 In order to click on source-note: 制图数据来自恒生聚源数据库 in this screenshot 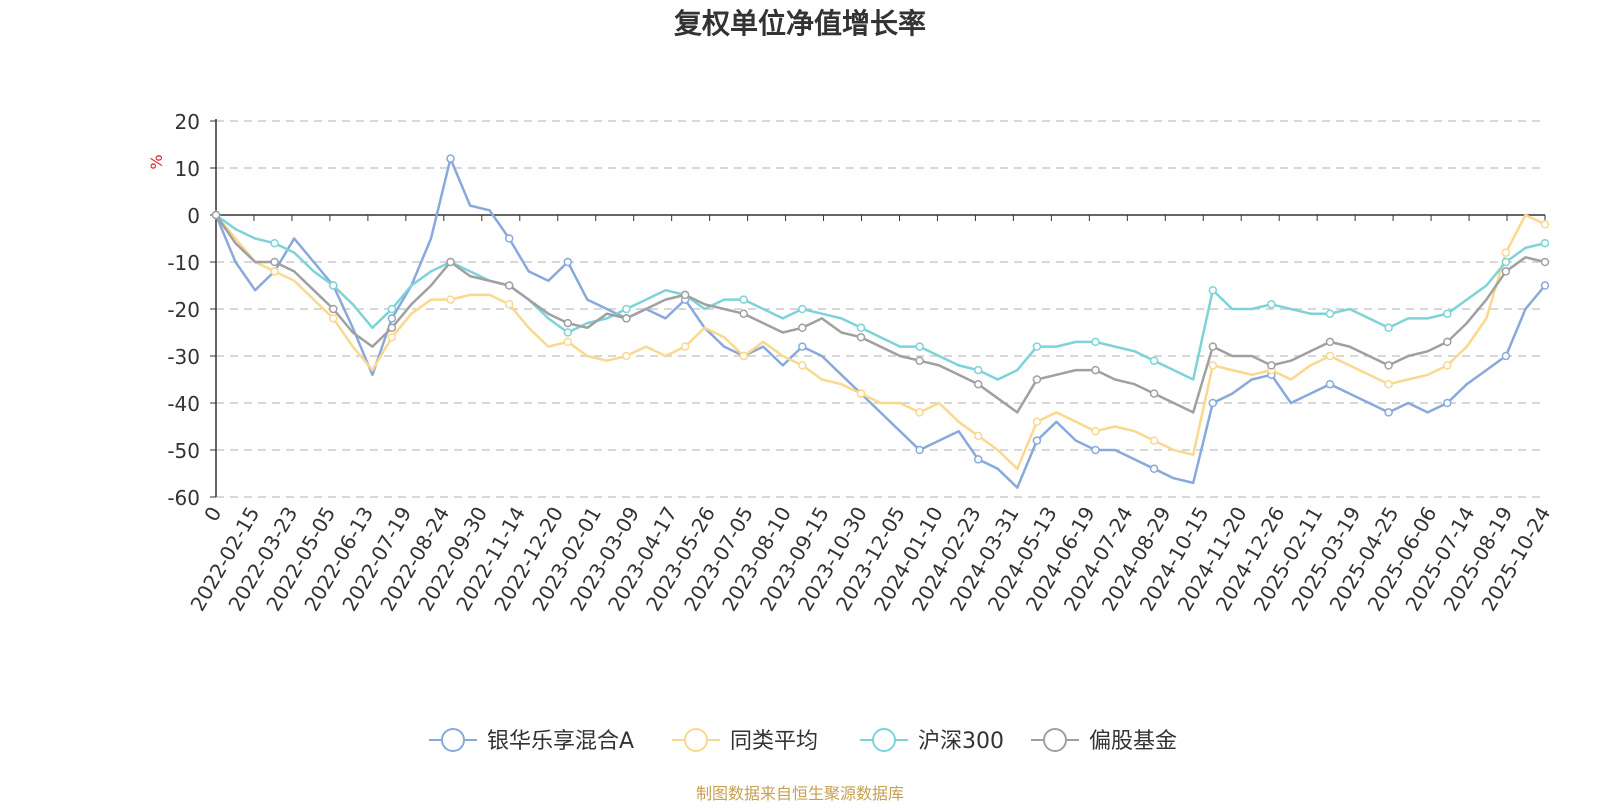, I will do `click(799, 793)`.